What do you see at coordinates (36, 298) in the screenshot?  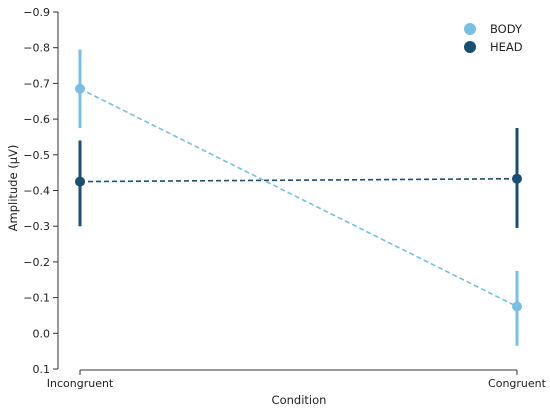 I see `y-tick-label: −0.1` at bounding box center [36, 298].